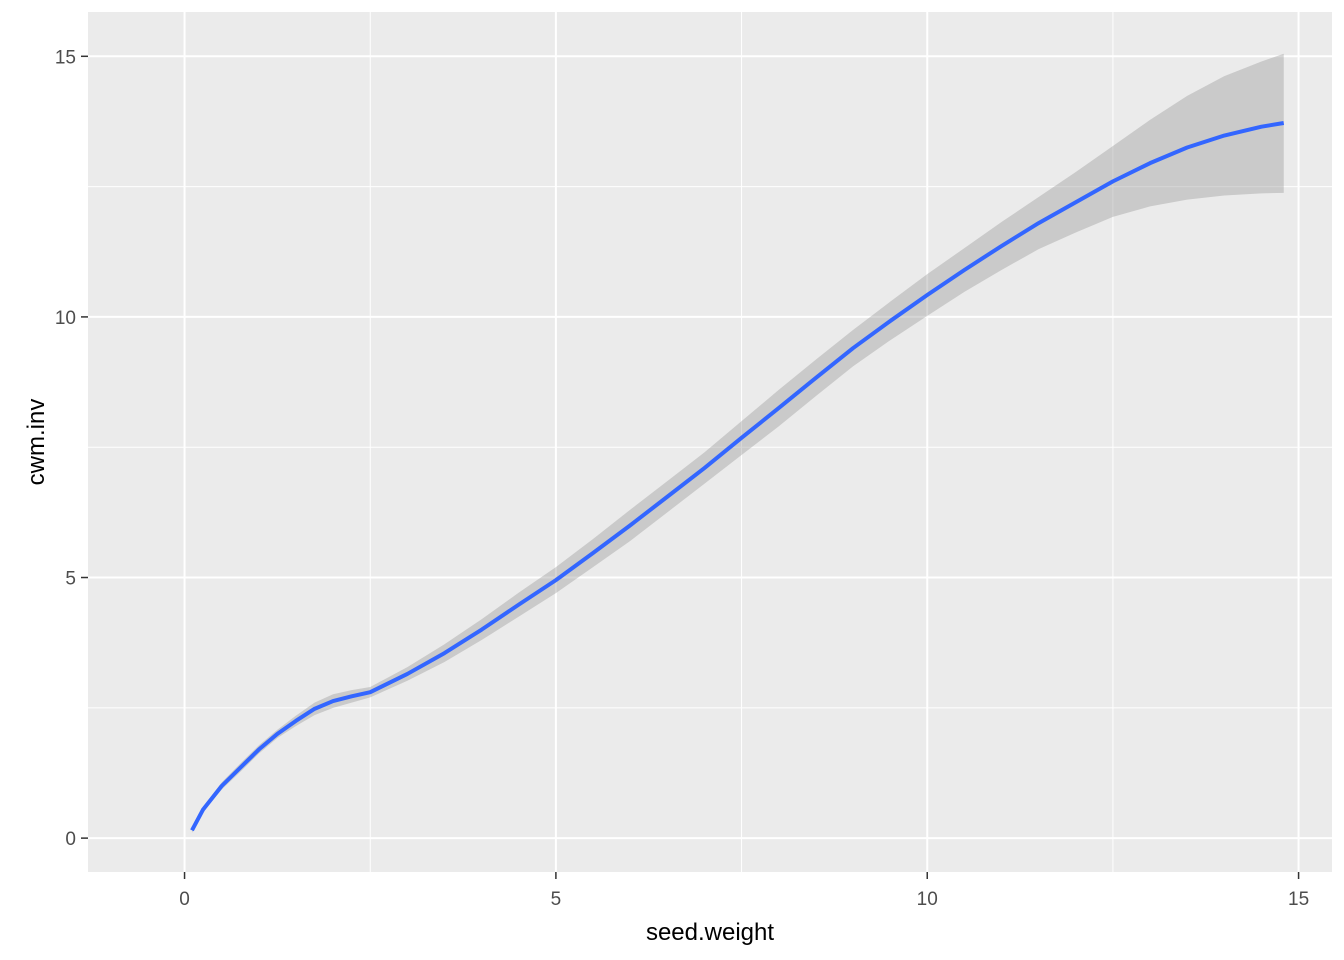 Image resolution: width=1344 pixels, height=960 pixels. Describe the element at coordinates (927, 899) in the screenshot. I see `x-tick-label: 10` at that location.